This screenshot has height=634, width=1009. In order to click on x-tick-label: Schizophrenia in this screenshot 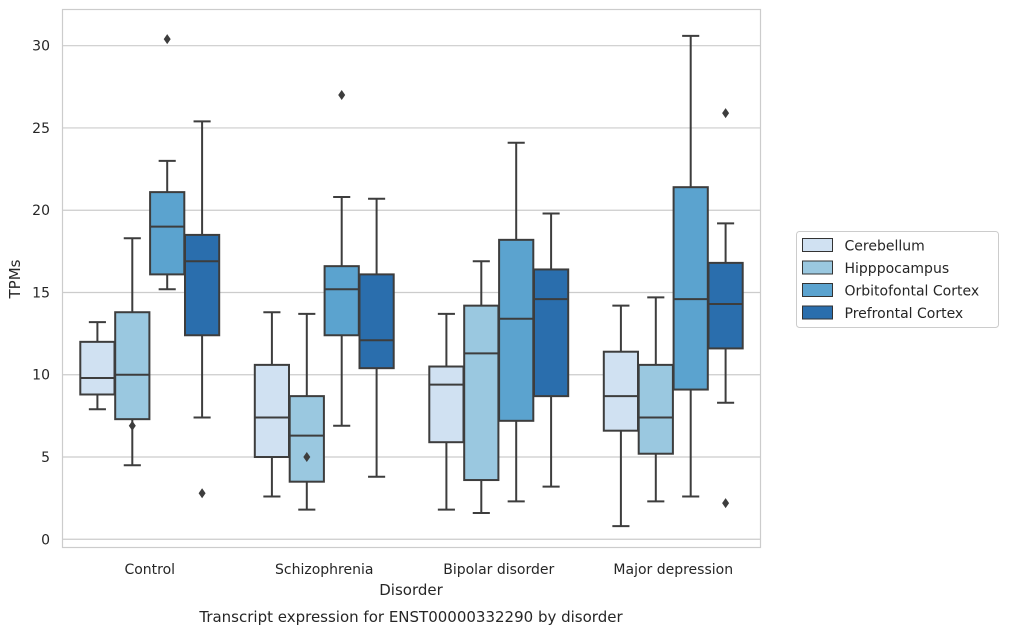, I will do `click(324, 570)`.